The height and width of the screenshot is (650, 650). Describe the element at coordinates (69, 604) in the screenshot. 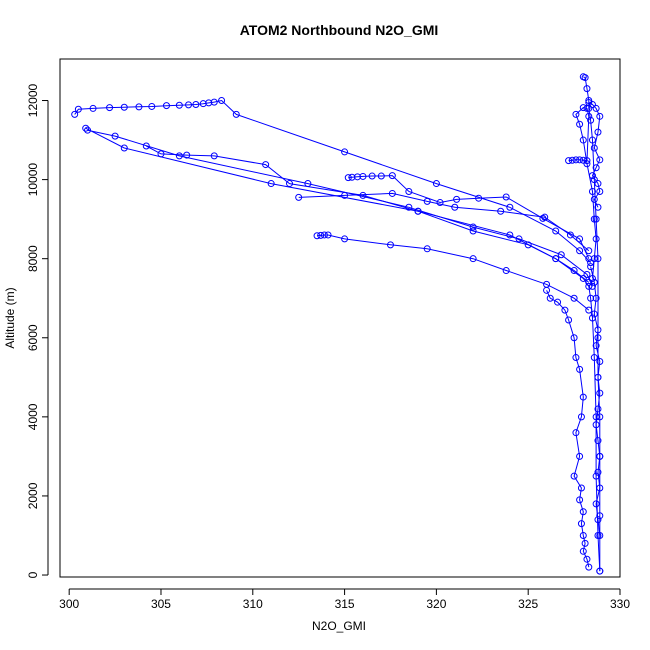

I see `x-tick-label: 300` at that location.